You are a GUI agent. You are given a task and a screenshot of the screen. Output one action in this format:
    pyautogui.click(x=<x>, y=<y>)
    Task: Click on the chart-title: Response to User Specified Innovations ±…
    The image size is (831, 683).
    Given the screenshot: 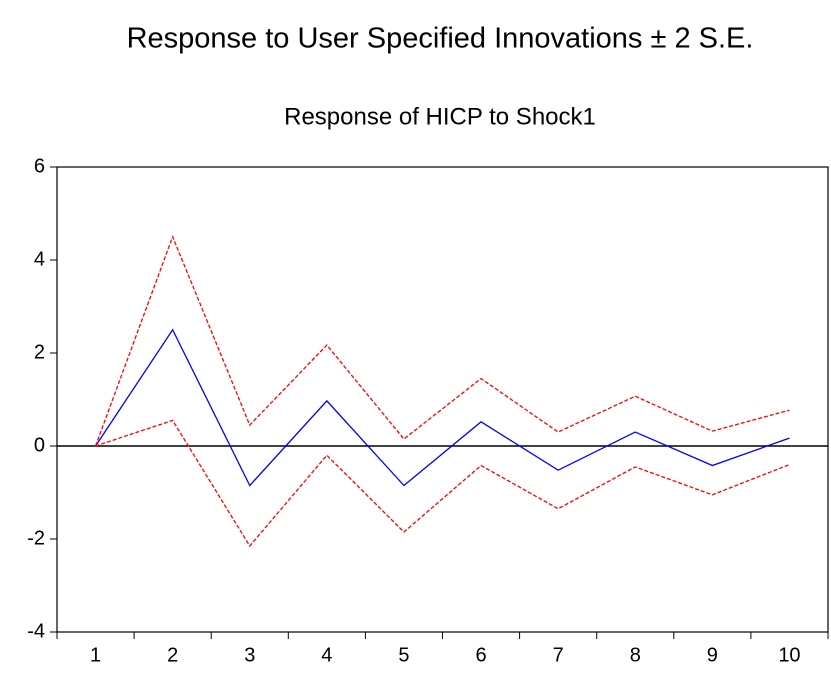 What is the action you would take?
    pyautogui.click(x=440, y=39)
    